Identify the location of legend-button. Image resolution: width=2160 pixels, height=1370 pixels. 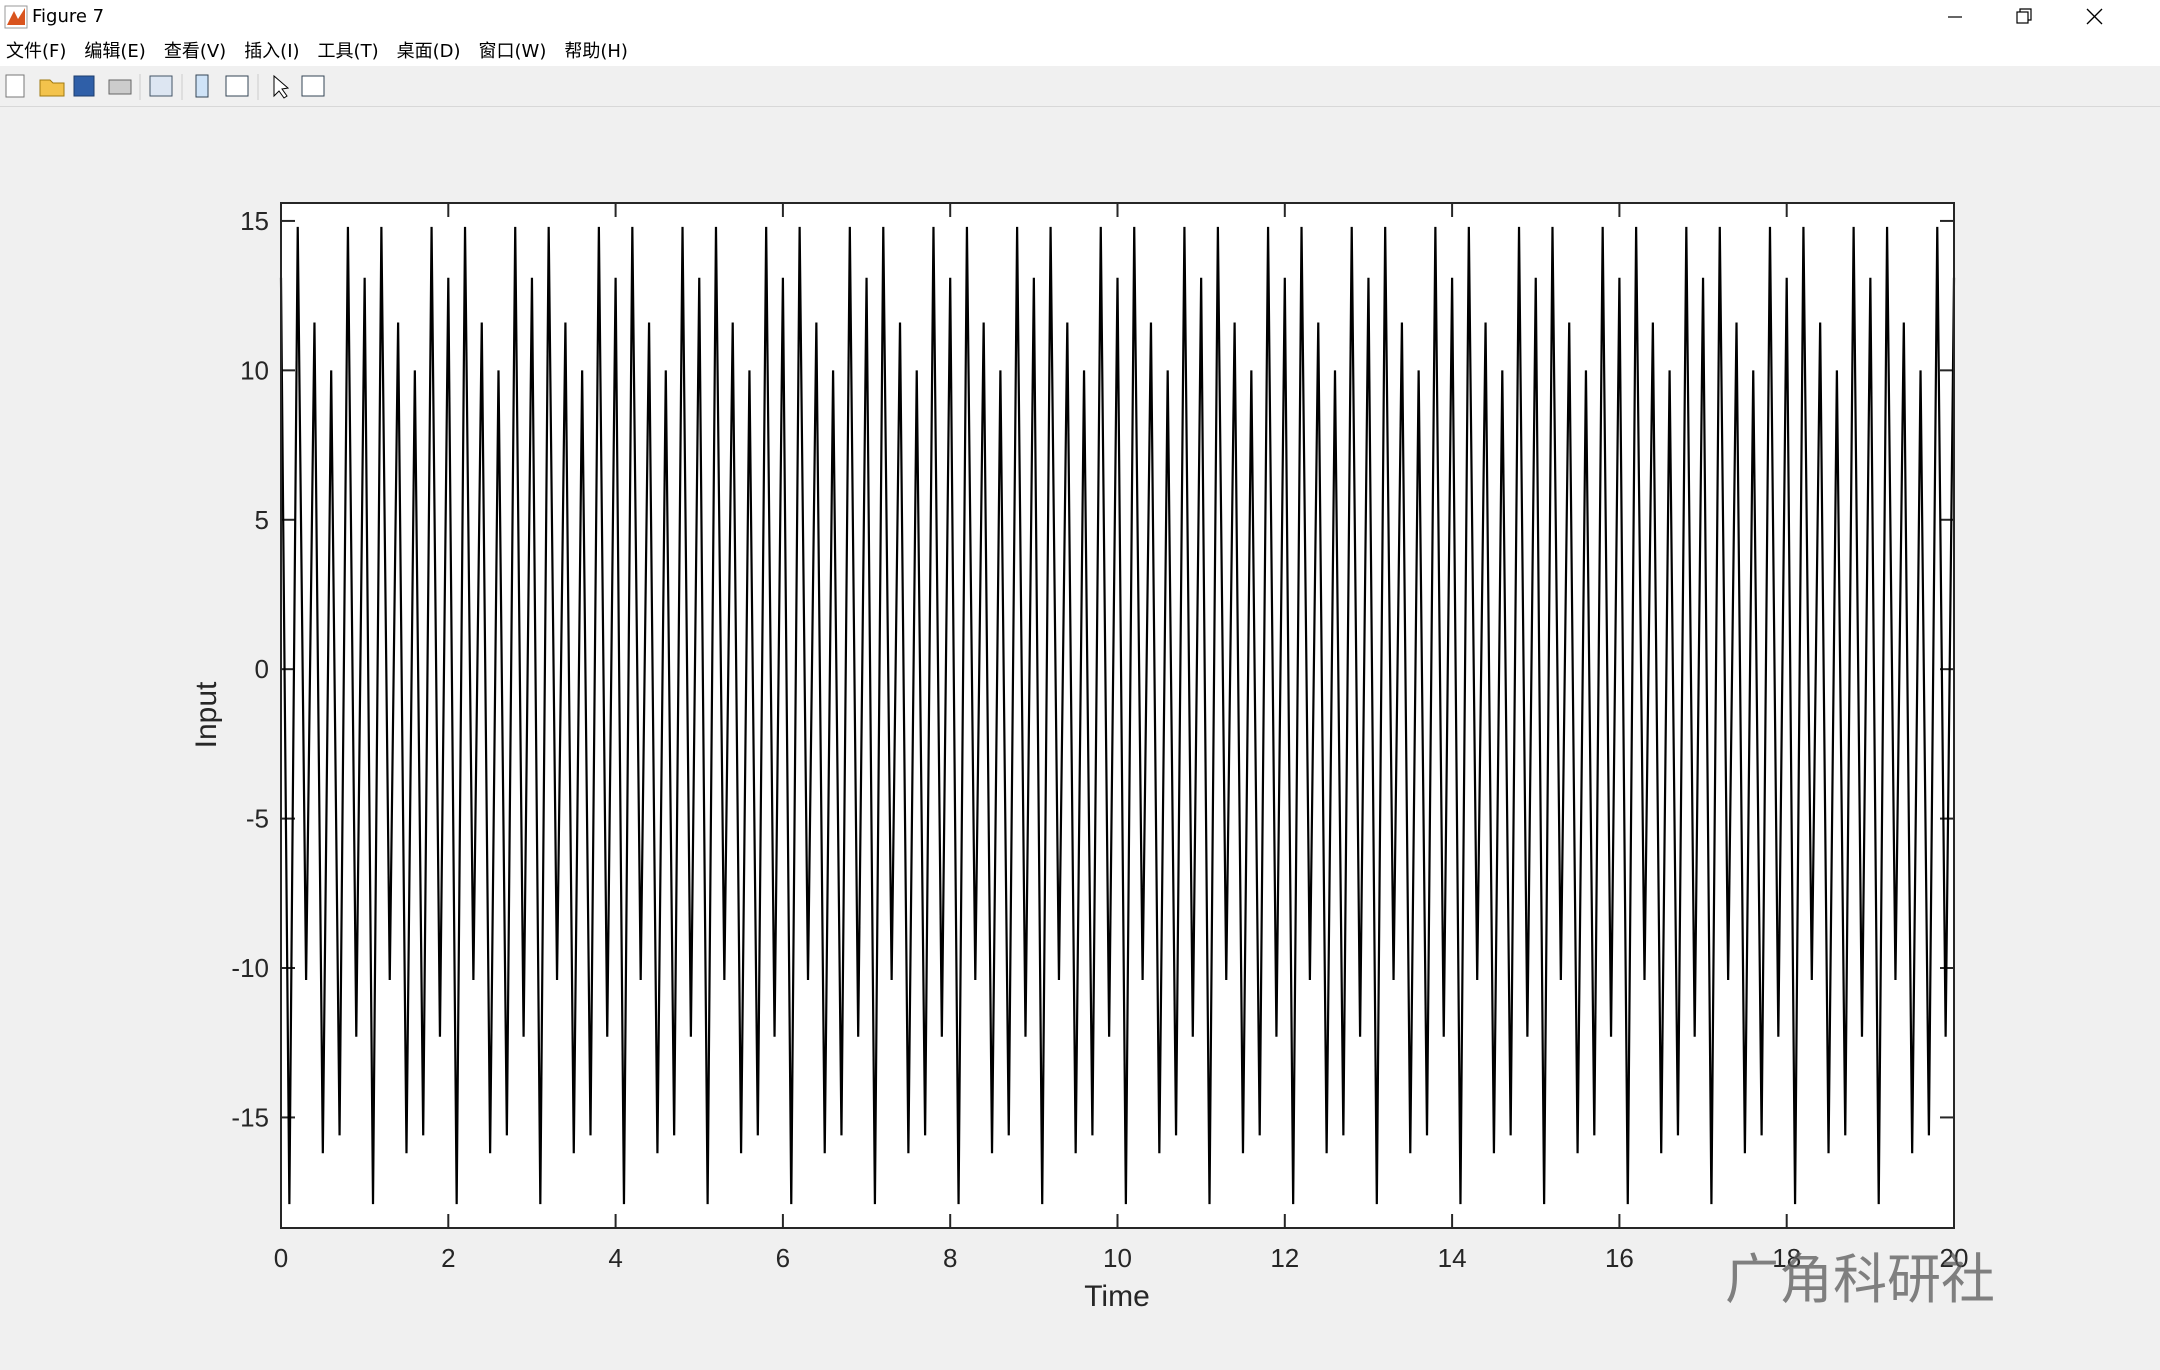
(237, 86).